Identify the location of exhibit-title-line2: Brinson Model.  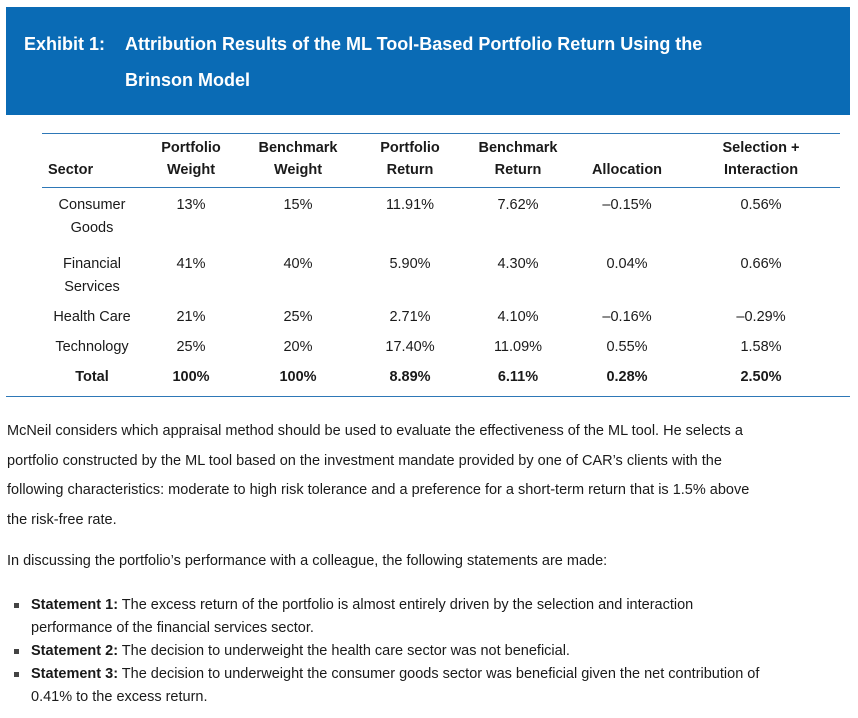
(187, 80).